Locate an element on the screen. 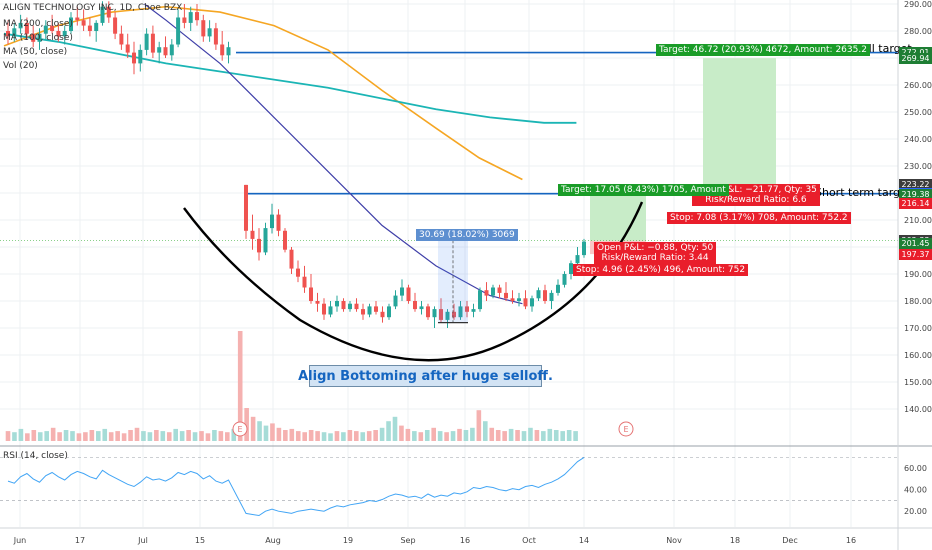 The width and height of the screenshot is (932, 550). price-tick-label: 140.00 is located at coordinates (918, 409).